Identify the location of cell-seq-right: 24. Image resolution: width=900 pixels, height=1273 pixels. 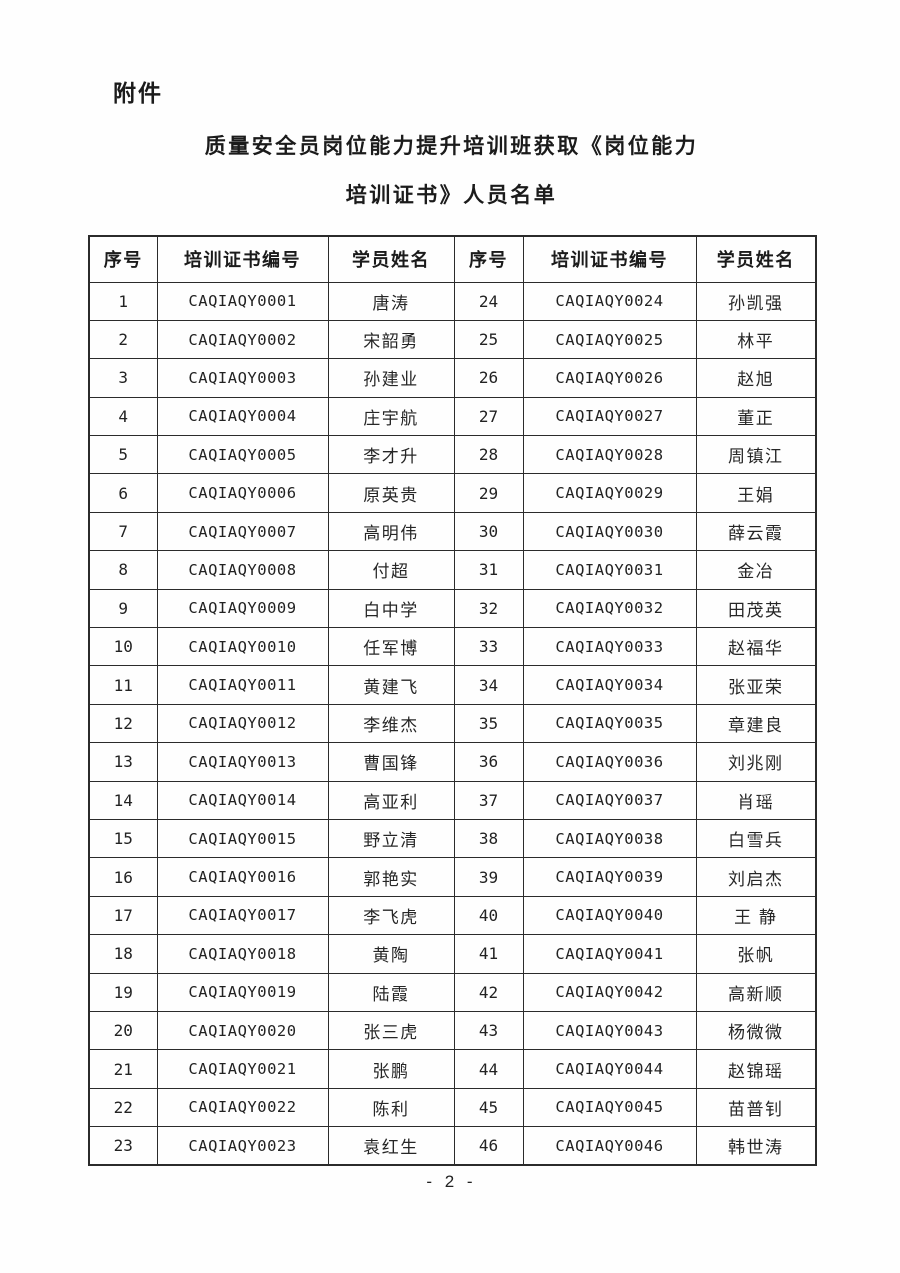
(488, 301).